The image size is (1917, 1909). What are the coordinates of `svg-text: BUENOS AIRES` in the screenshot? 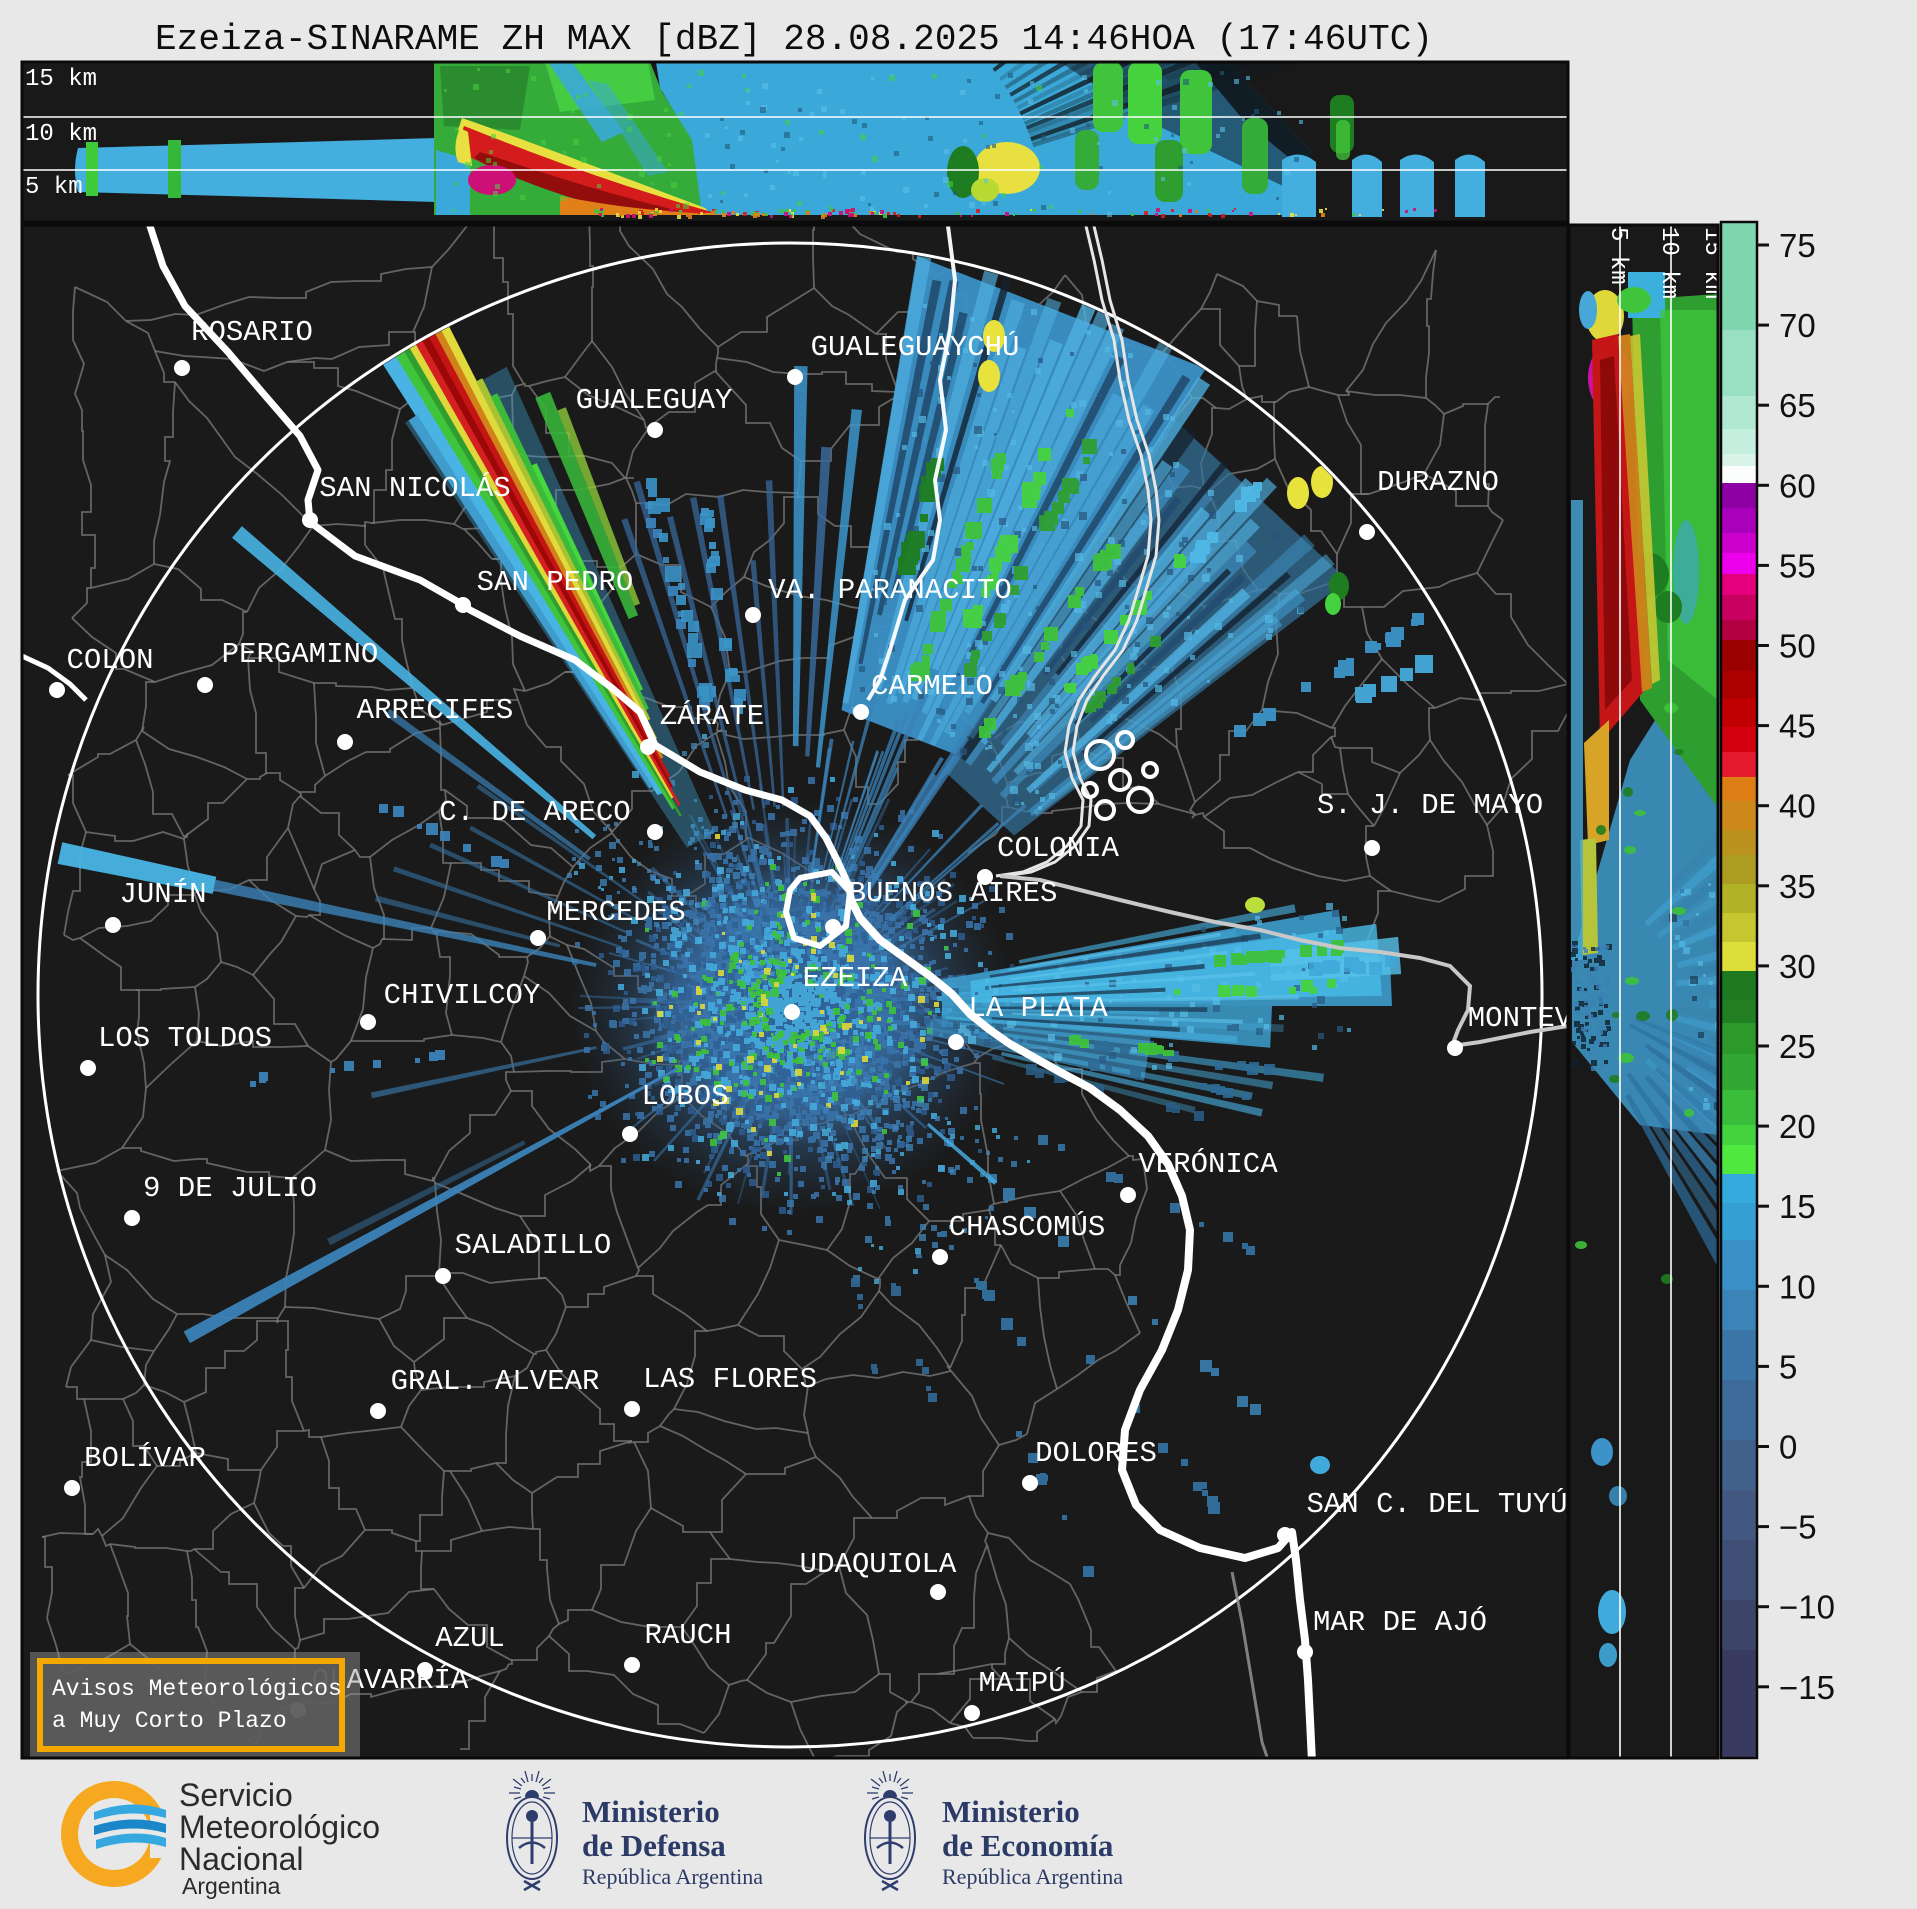 It's located at (953, 893).